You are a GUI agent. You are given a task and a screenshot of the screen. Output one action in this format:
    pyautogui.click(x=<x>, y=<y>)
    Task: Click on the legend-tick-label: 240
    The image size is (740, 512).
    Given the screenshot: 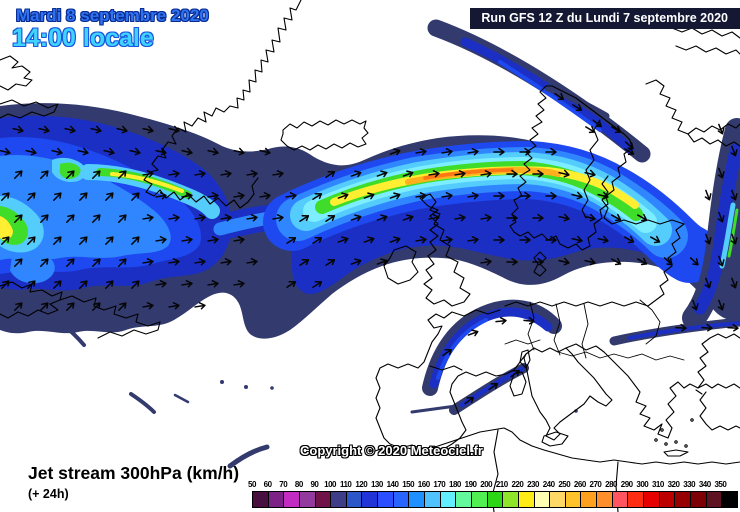 What is the action you would take?
    pyautogui.click(x=548, y=484)
    